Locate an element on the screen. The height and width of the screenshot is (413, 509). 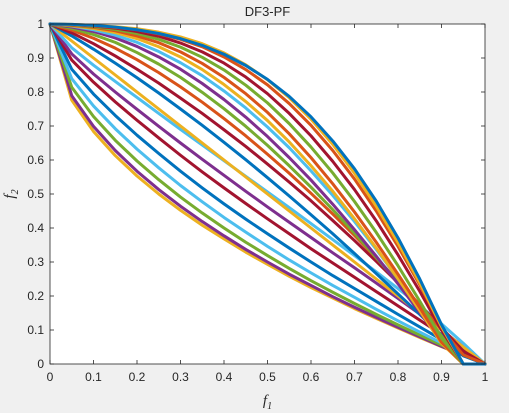
y-tick-label: 0.1 is located at coordinates (35, 330).